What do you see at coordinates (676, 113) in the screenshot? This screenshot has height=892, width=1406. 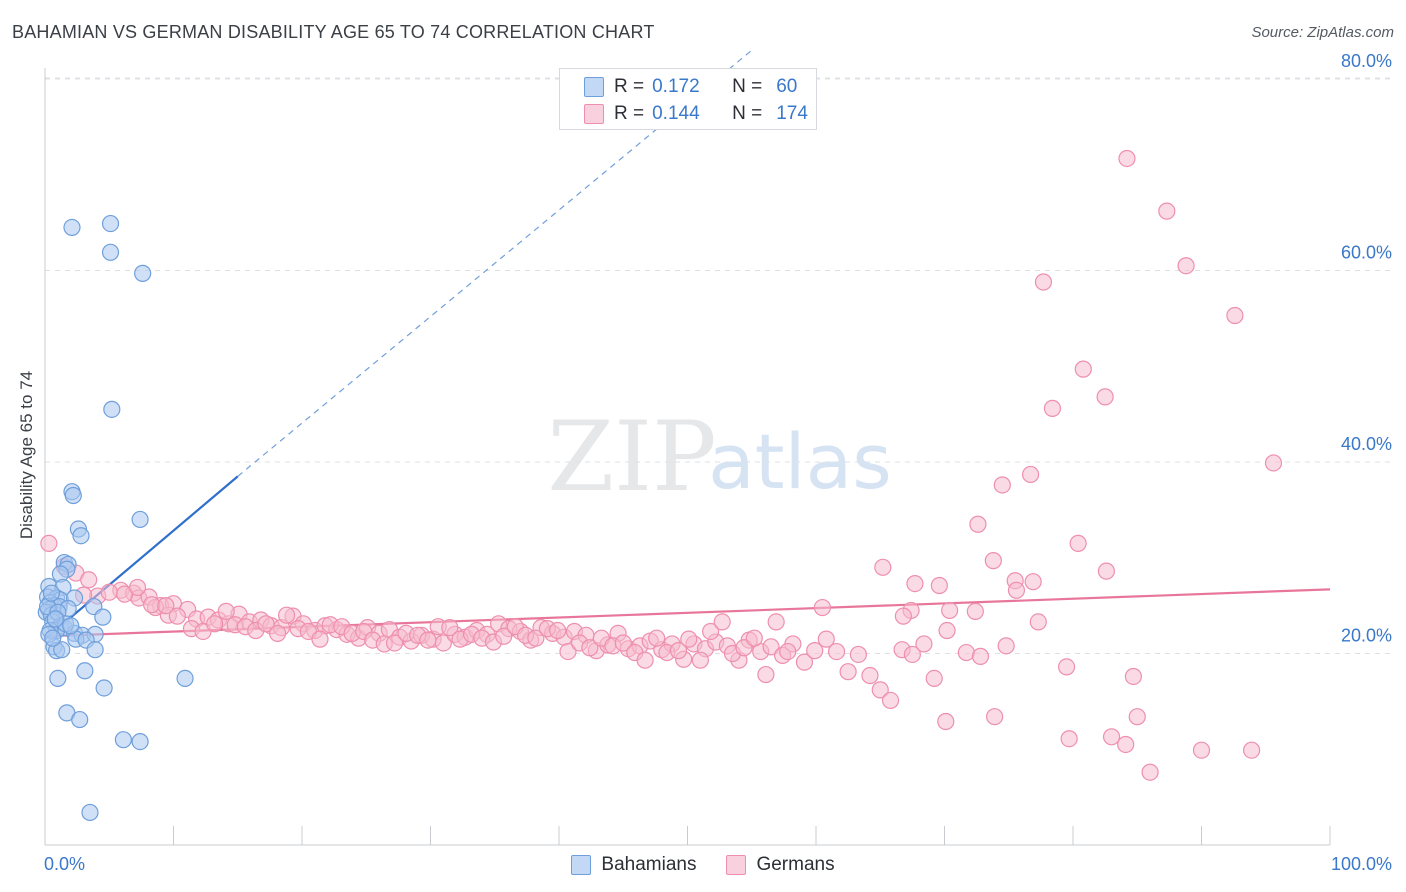 I see `legend-r-value: 0.144` at bounding box center [676, 113].